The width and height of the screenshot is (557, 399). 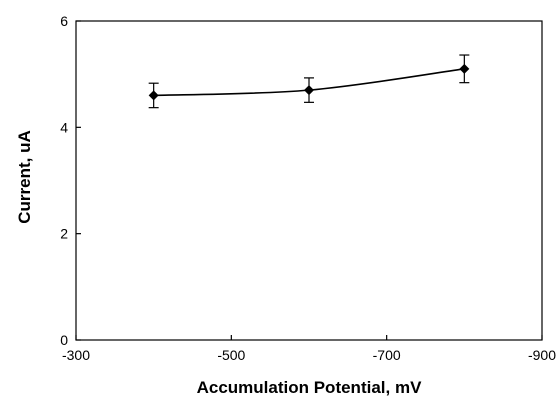 What do you see at coordinates (76, 355) in the screenshot?
I see `x-tick-label: -300` at bounding box center [76, 355].